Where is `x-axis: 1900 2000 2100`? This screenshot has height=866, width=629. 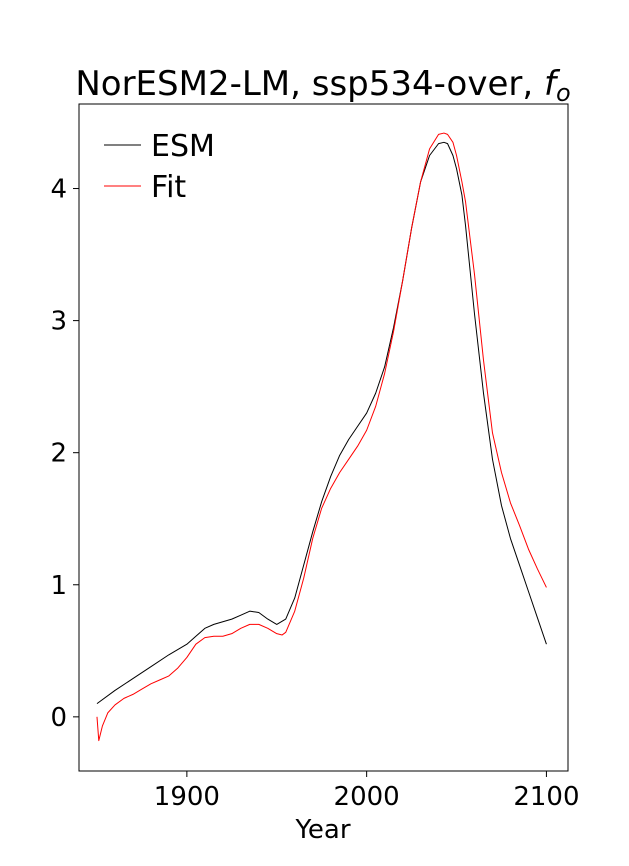
x-axis: 1900 2000 2100 is located at coordinates (367, 791).